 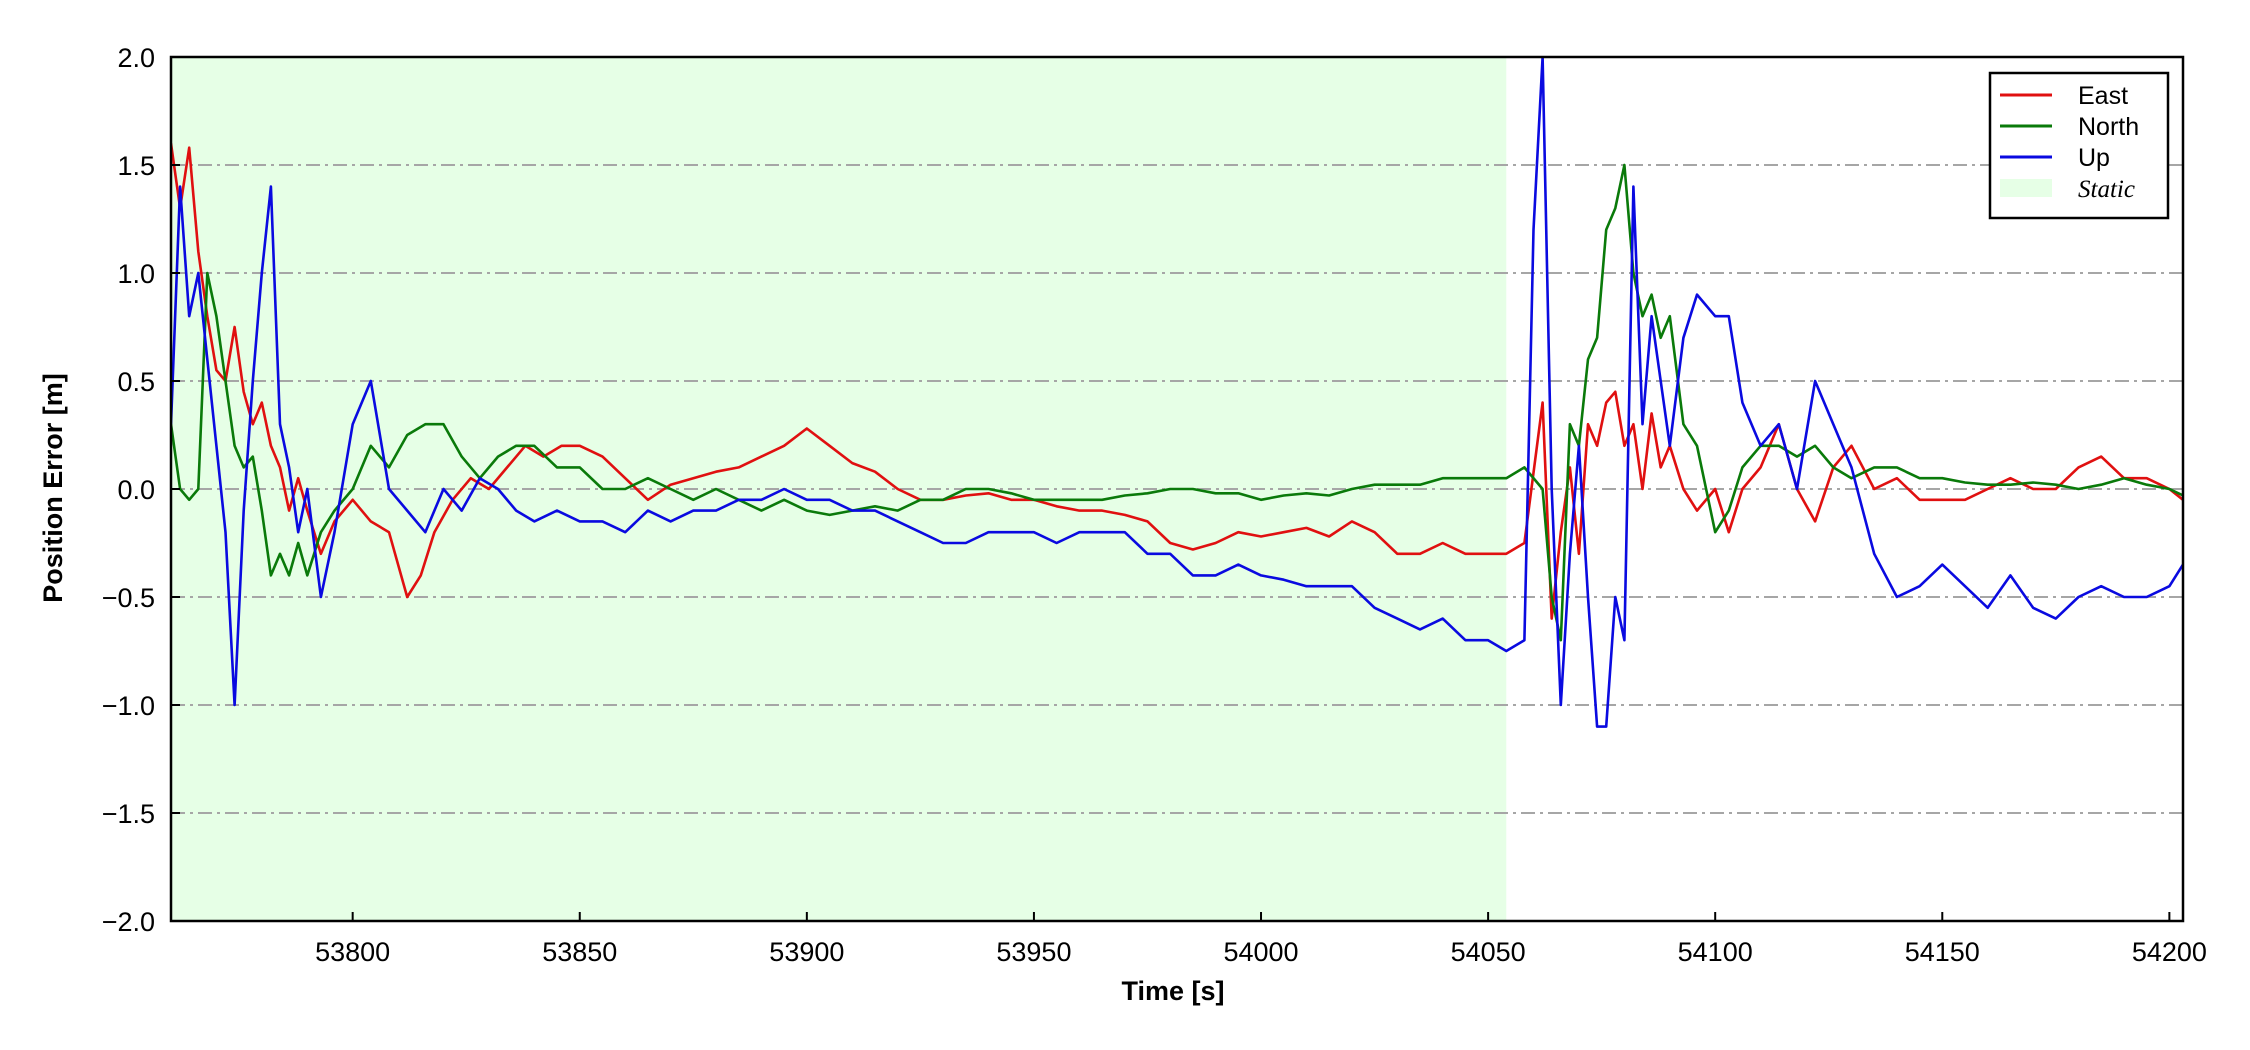 What do you see at coordinates (136, 166) in the screenshot?
I see `y-tick-label: 1.5` at bounding box center [136, 166].